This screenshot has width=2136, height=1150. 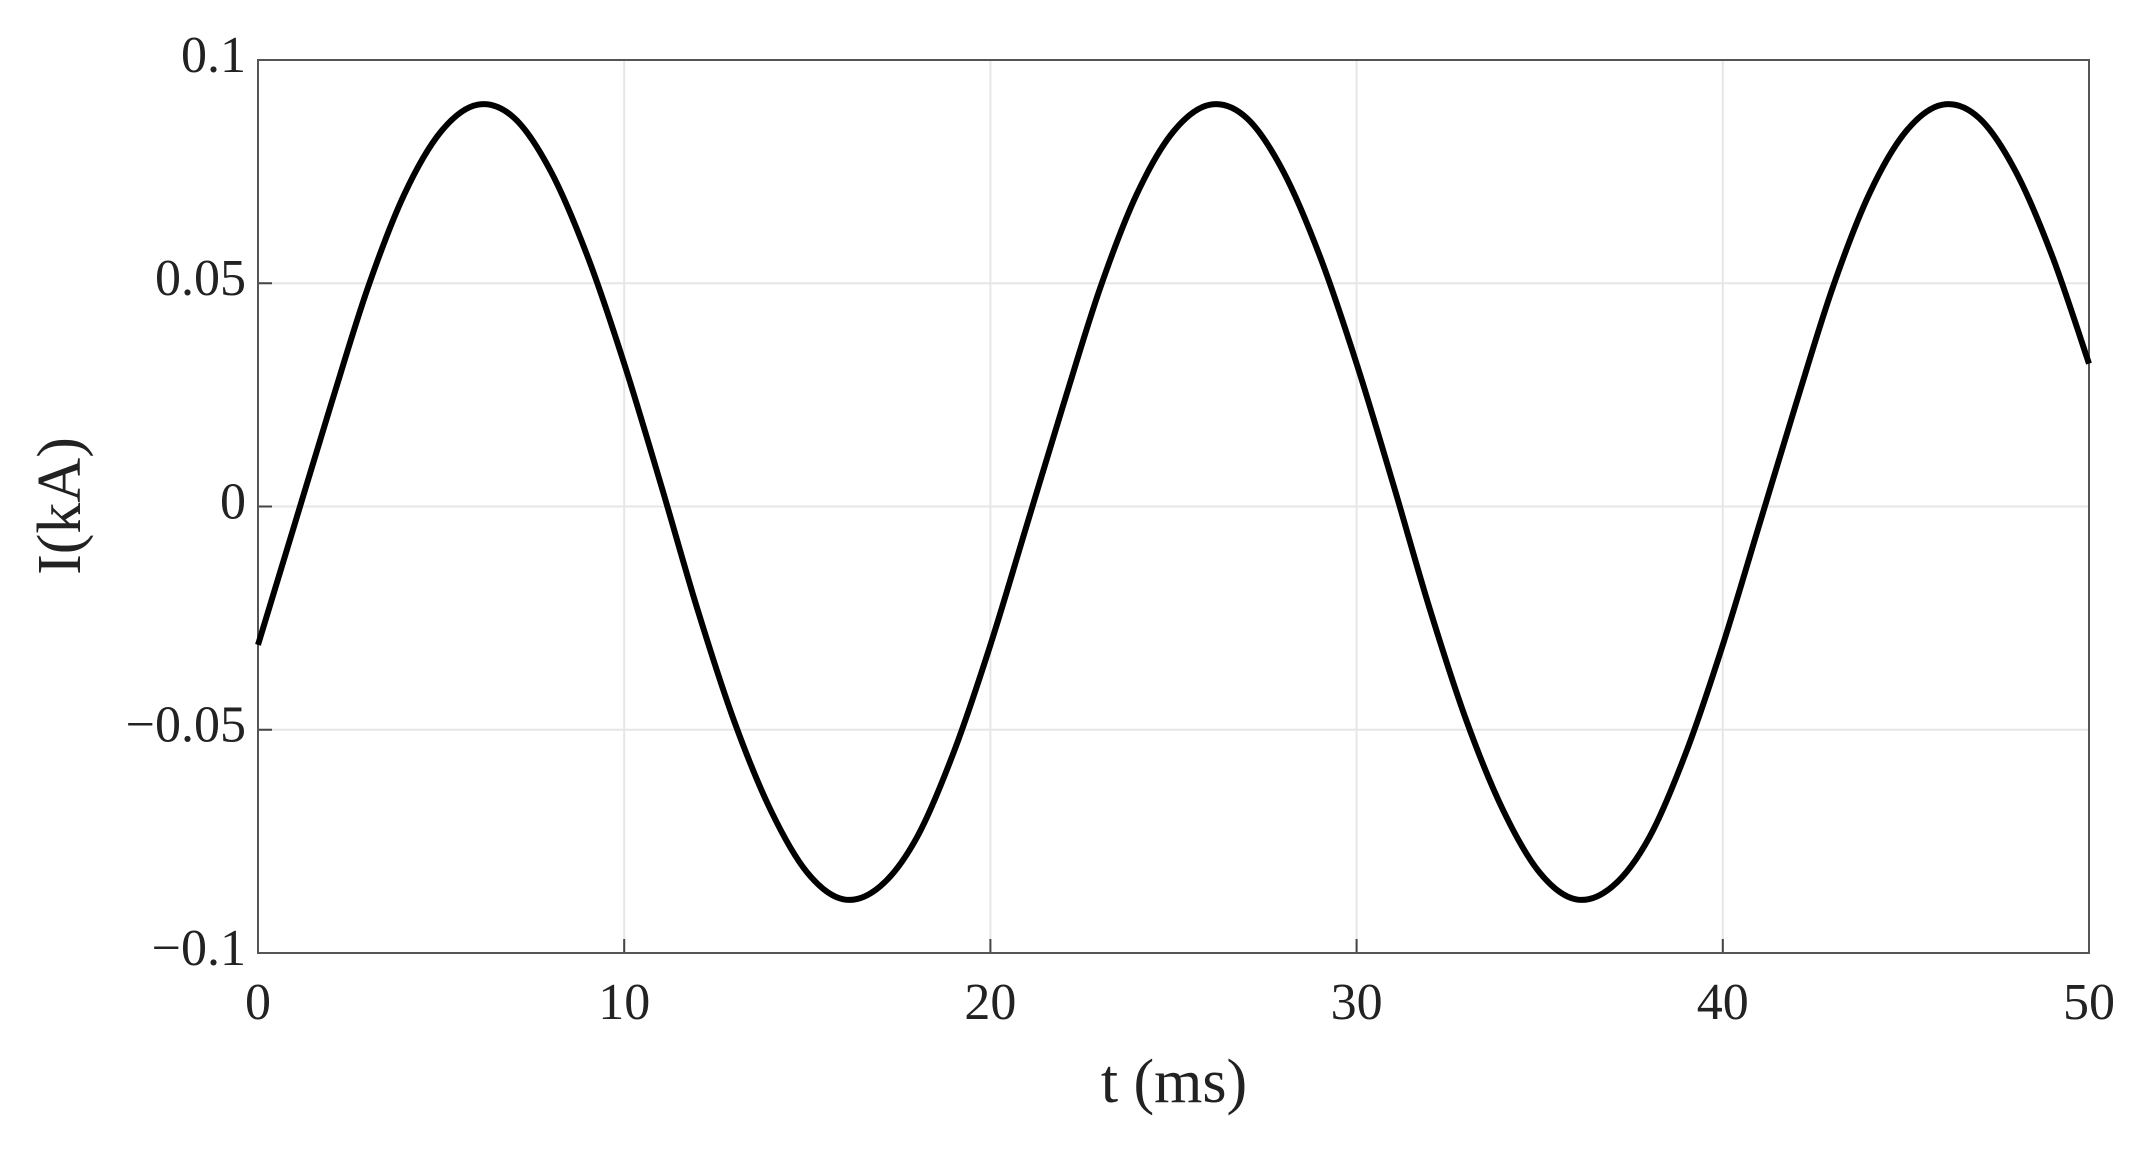 I want to click on x-tick-label: 20, so click(x=990, y=1002).